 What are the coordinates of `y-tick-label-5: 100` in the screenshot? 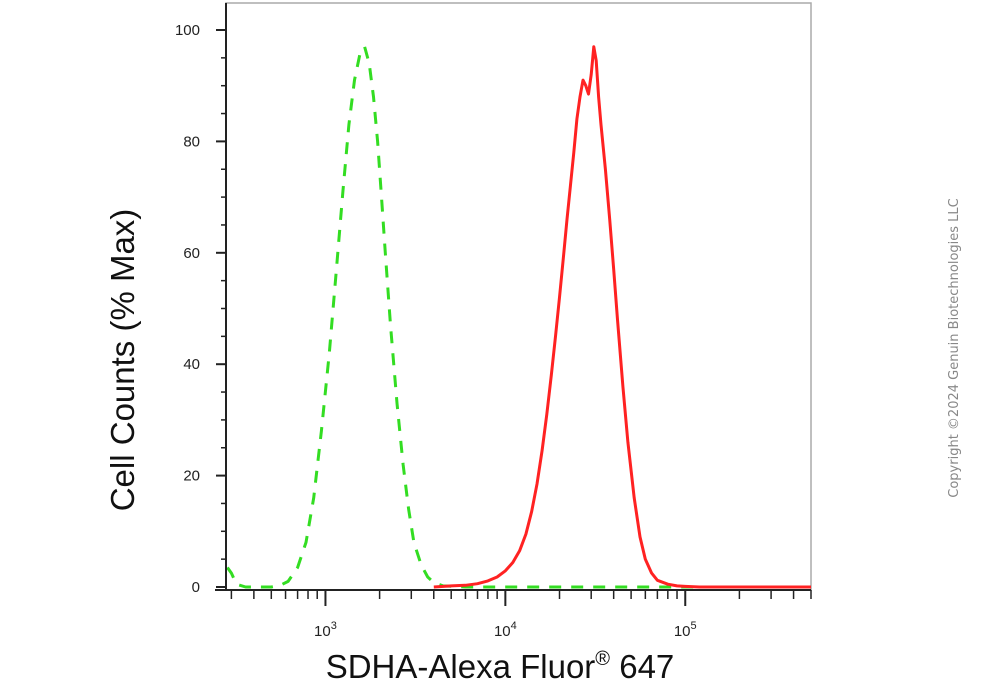 It's located at (187, 30).